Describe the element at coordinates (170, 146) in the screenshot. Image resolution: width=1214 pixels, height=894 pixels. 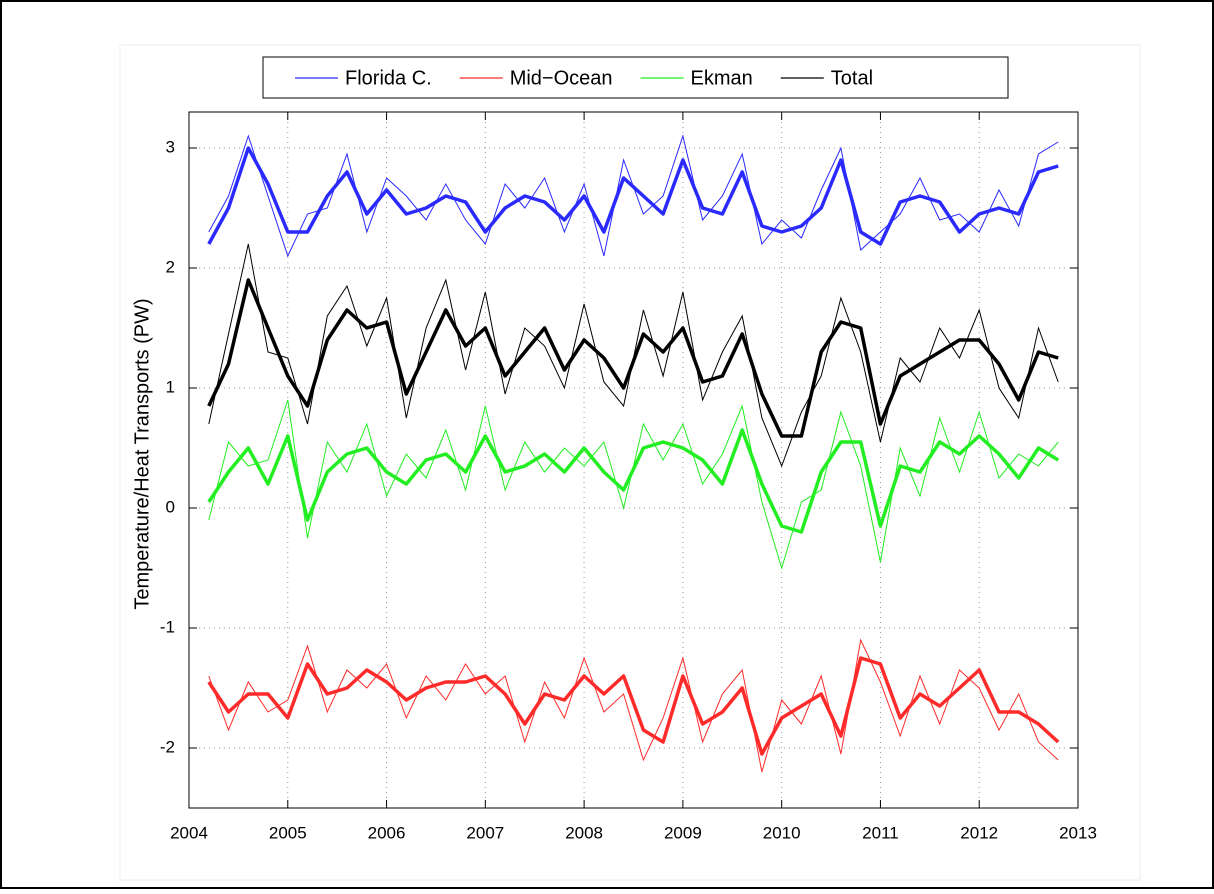
I see `y-tick-label: 3` at that location.